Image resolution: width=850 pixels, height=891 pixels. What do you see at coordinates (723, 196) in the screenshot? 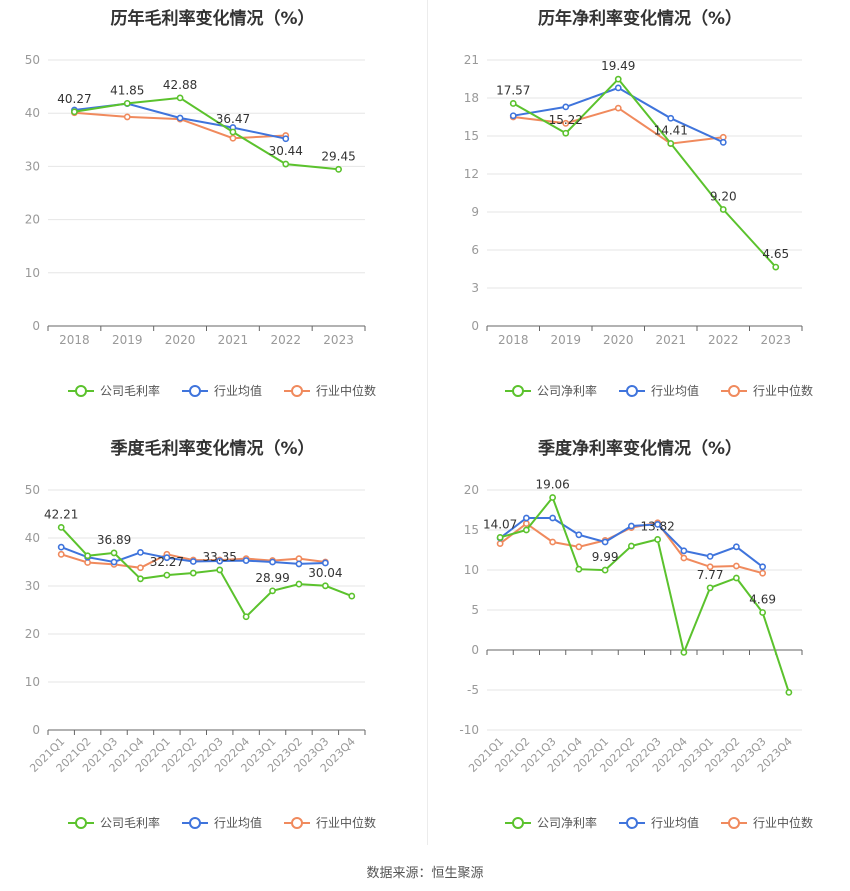
I see `data-label: 9.20` at bounding box center [723, 196].